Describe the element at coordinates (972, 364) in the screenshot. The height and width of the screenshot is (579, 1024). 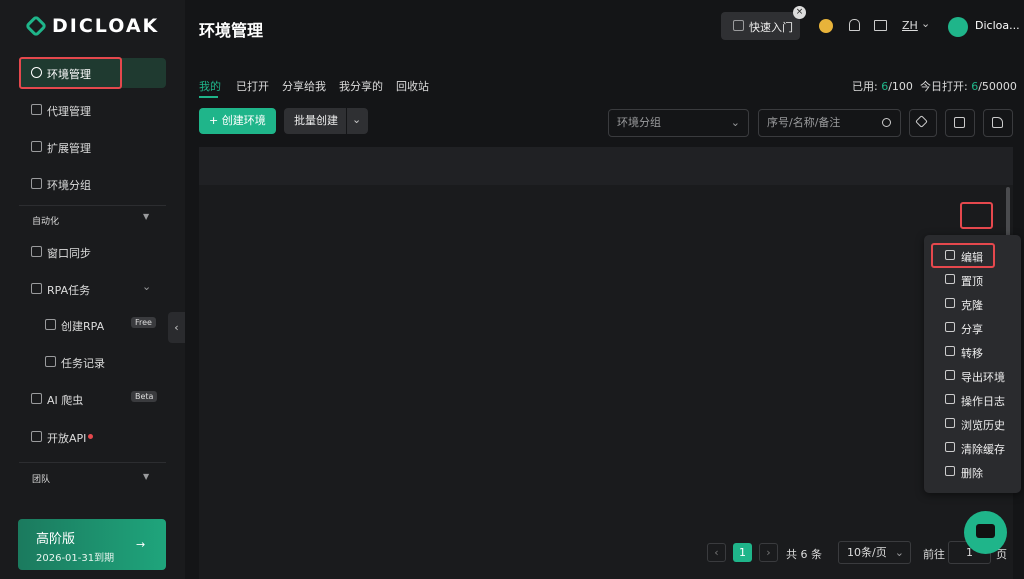
I see `context-menu` at that location.